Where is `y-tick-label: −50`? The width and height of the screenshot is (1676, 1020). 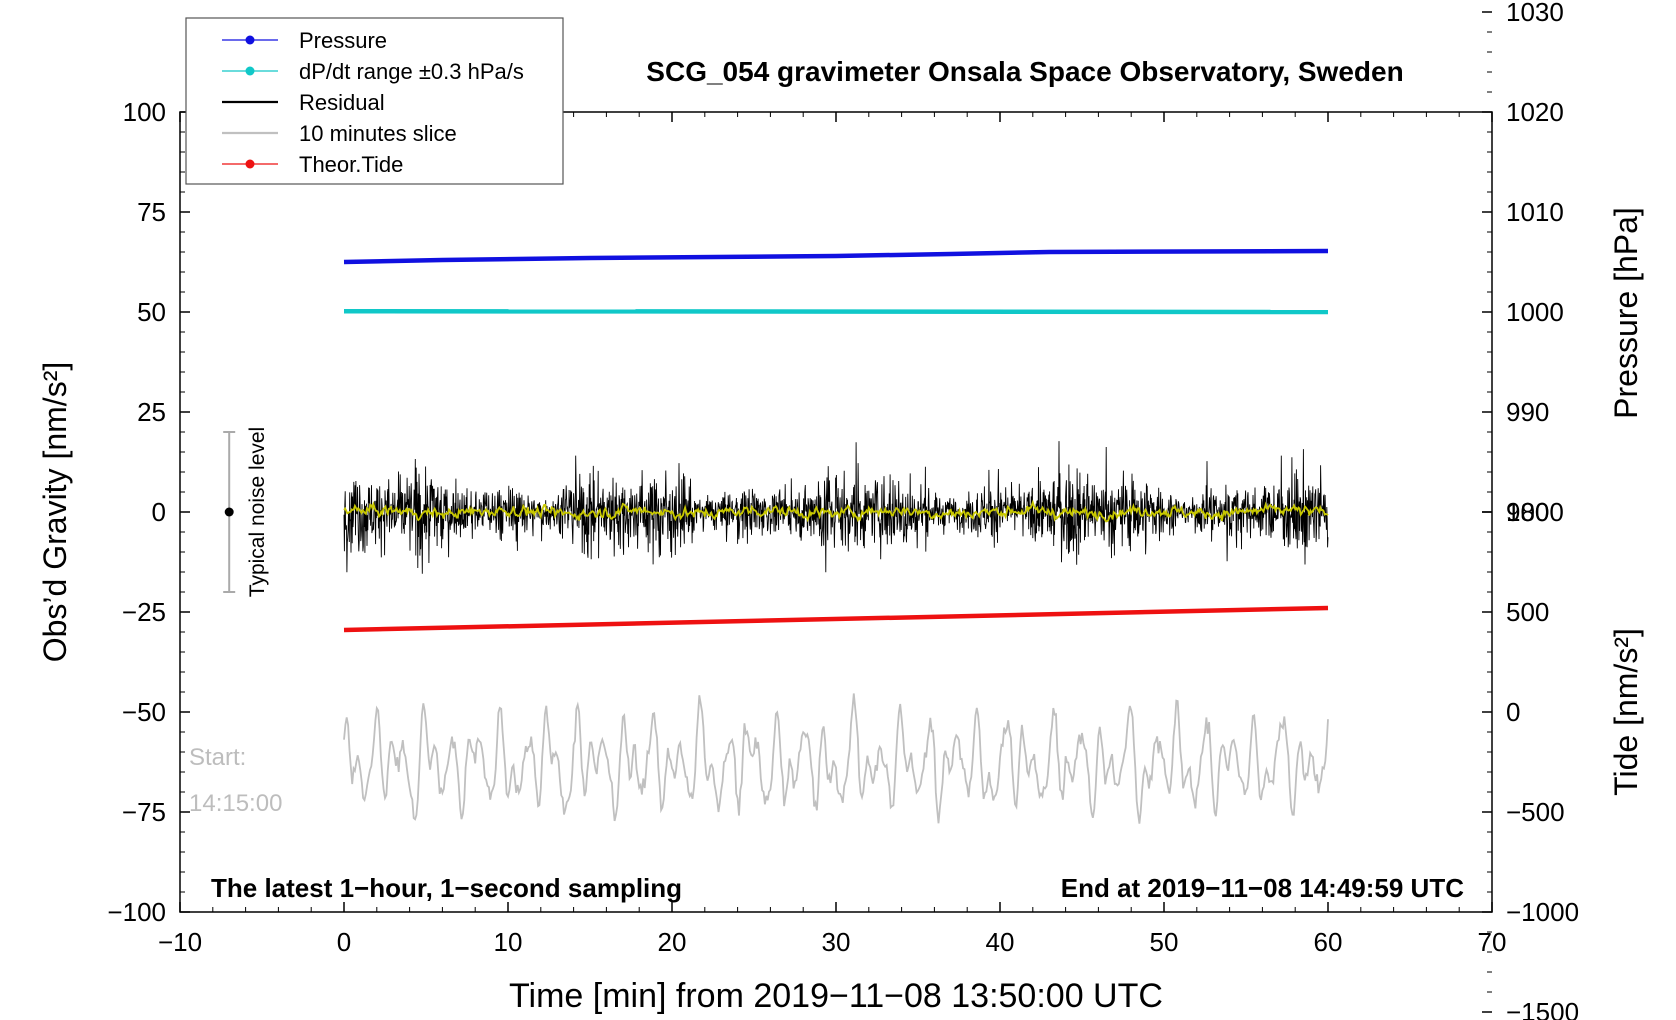
y-tick-label: −50 is located at coordinates (144, 712).